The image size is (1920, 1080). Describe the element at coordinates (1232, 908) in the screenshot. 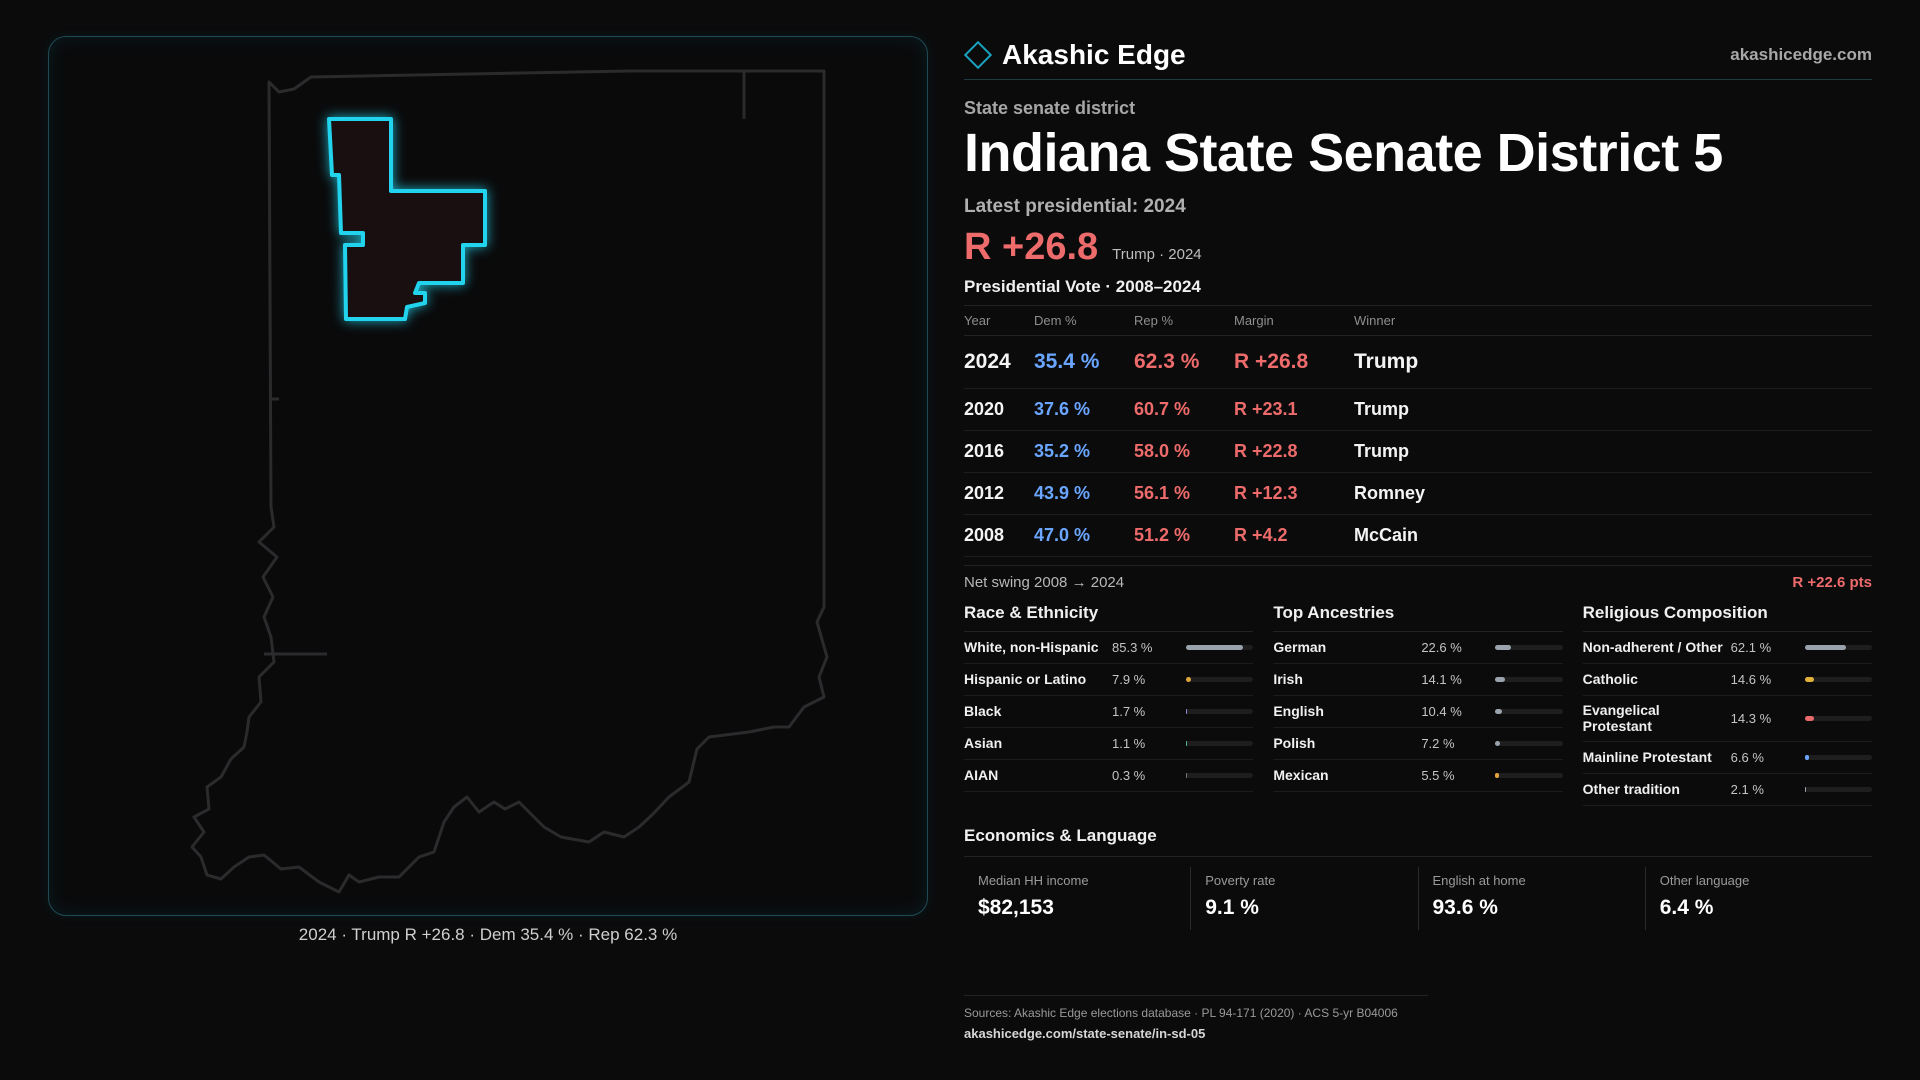

I see `stat-value: 9.1 %` at that location.